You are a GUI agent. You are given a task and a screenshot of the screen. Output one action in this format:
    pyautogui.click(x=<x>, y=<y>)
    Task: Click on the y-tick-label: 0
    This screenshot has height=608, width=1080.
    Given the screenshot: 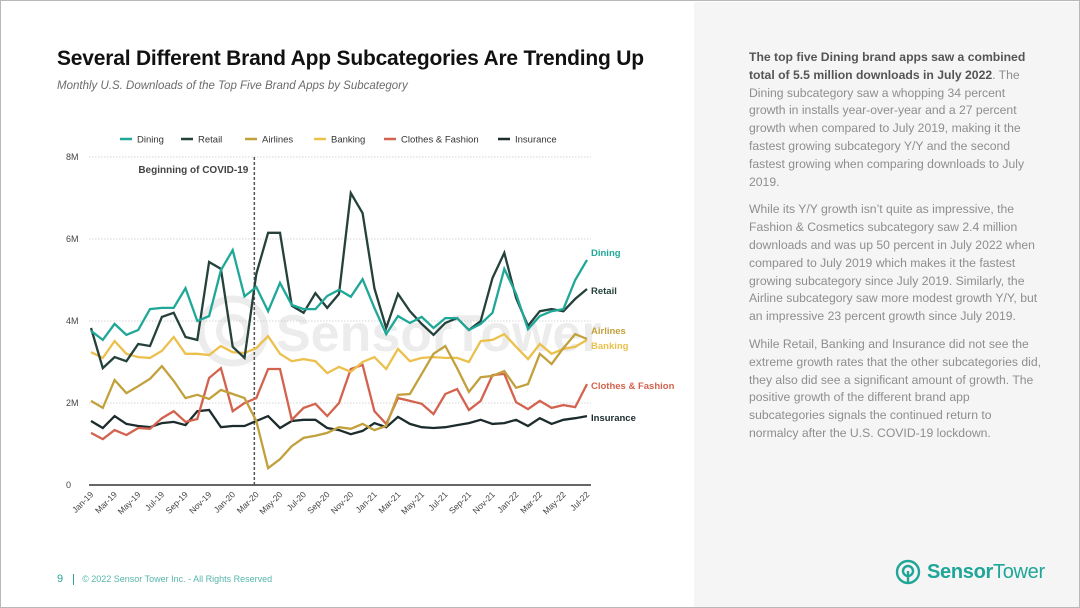 What is the action you would take?
    pyautogui.click(x=68, y=485)
    